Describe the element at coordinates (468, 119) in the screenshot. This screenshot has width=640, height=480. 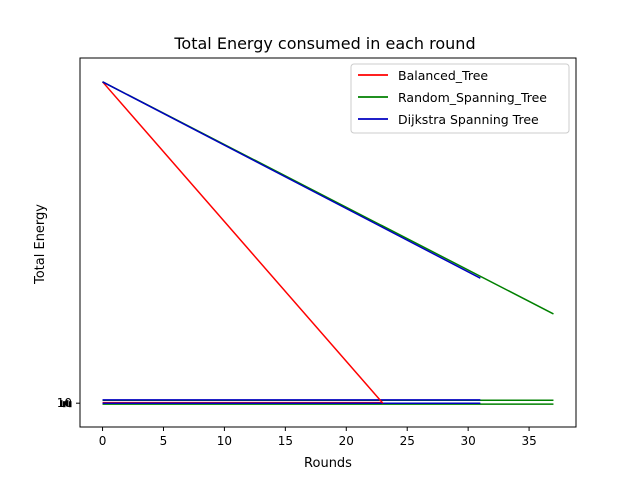
I see `legend-label: Dijkstra Spanning Tree` at that location.